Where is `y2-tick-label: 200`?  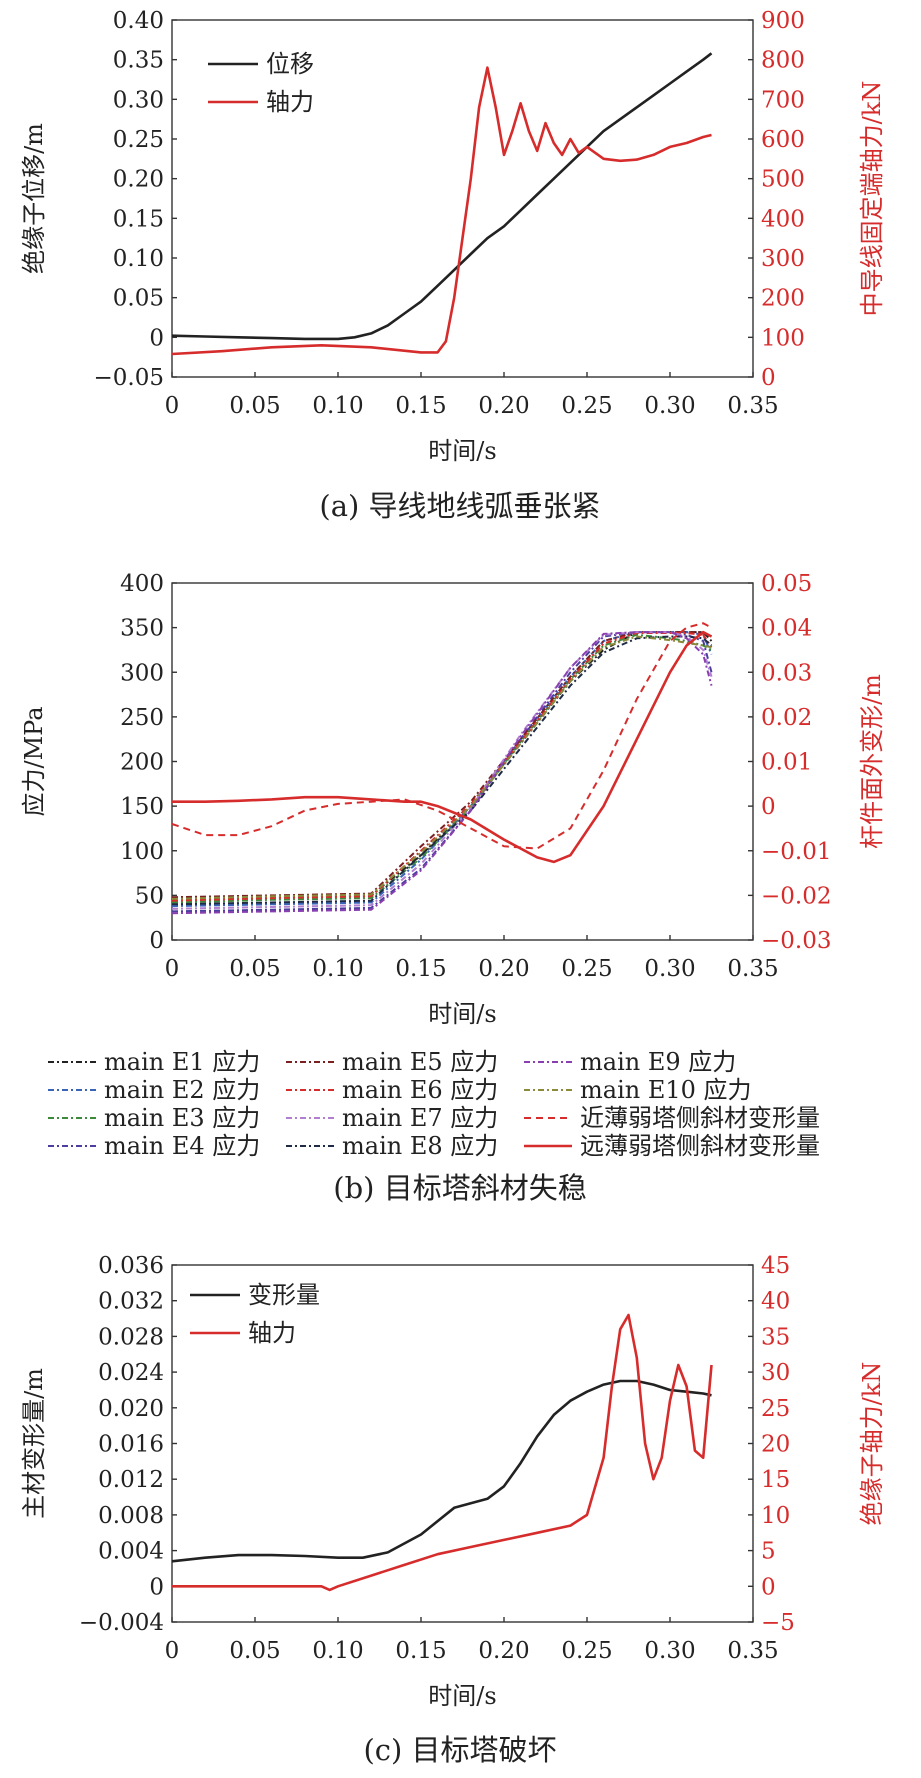
y2-tick-label: 200 is located at coordinates (783, 299).